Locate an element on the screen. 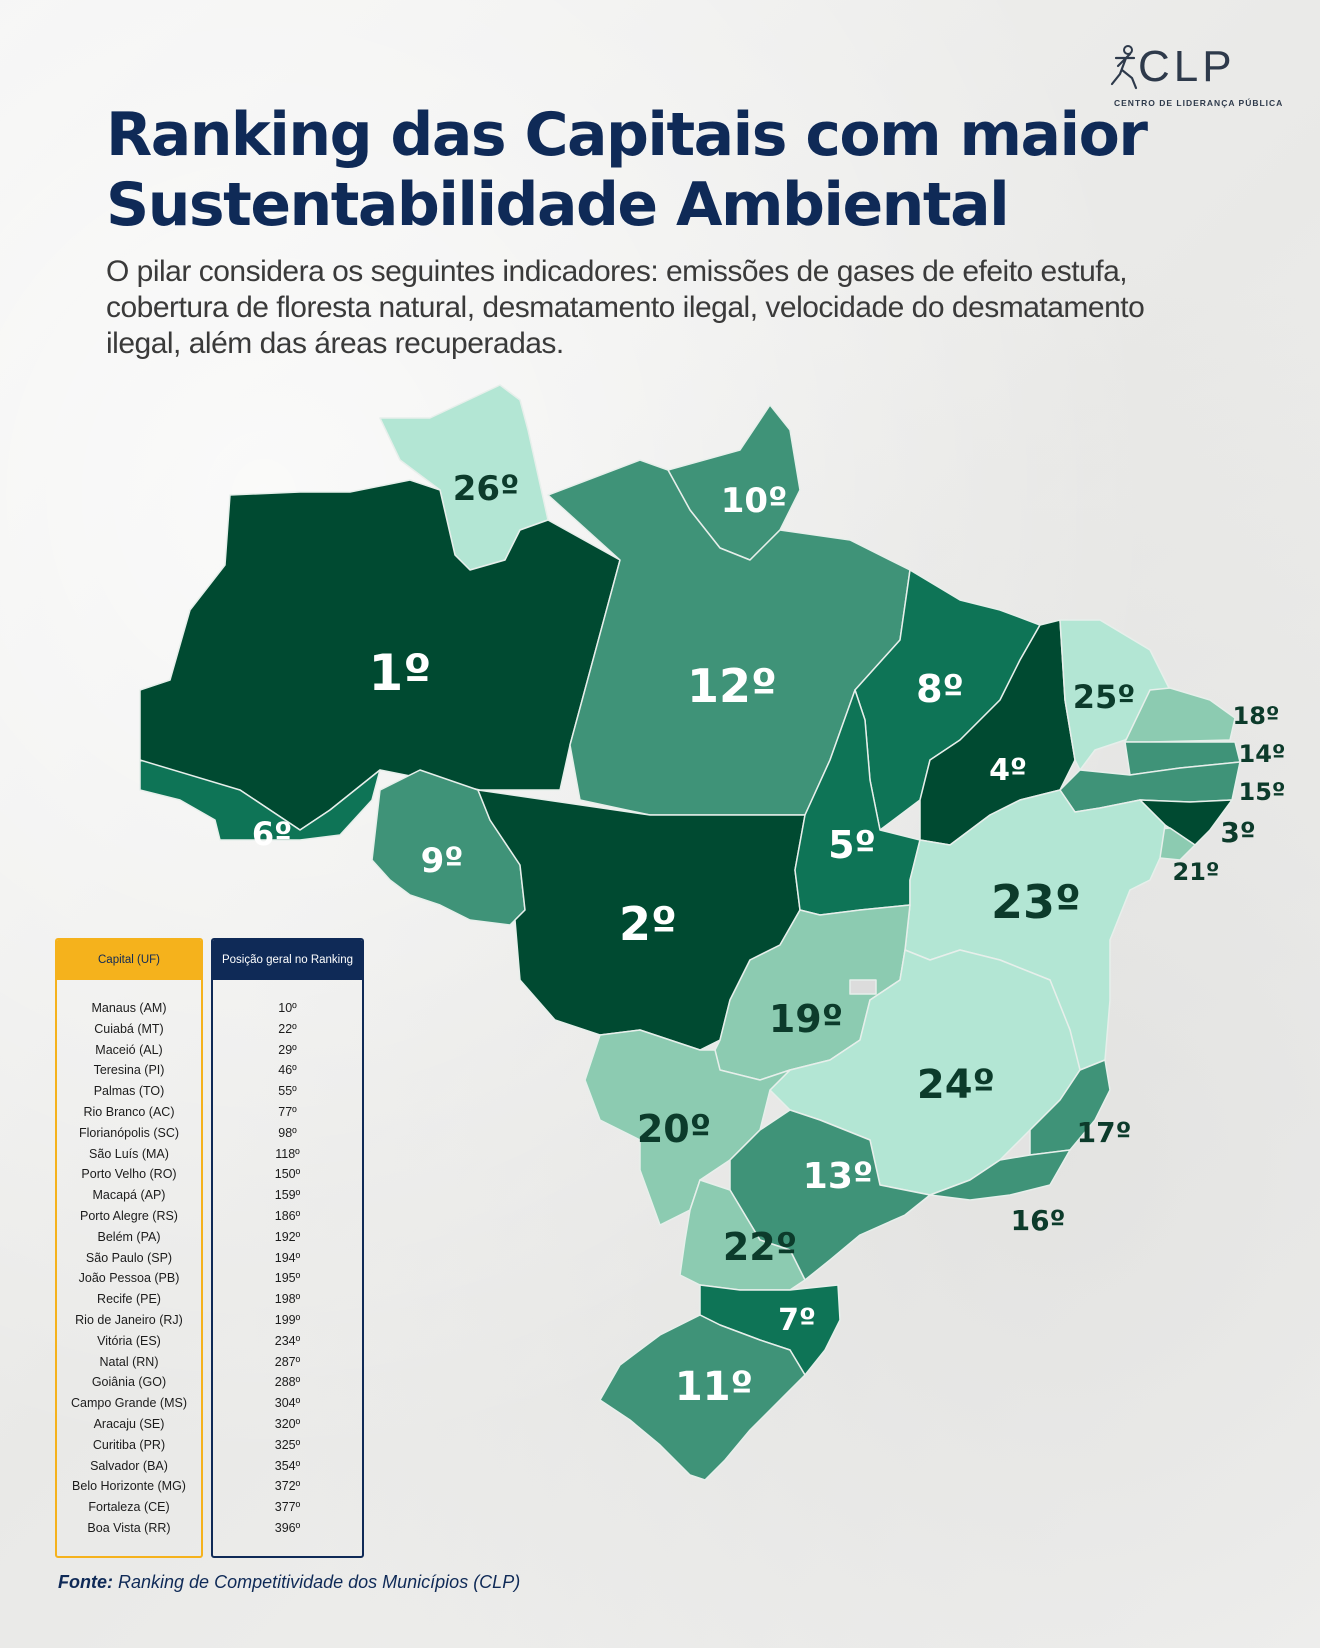 The image size is (1320, 1648). table-row-position: 396º is located at coordinates (287, 1527).